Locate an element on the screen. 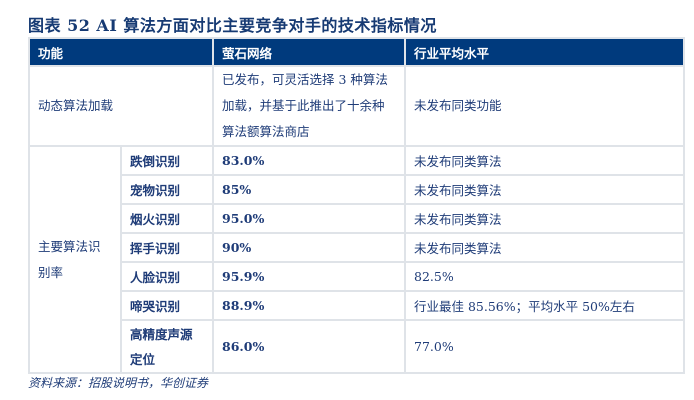 This screenshot has height=400, width=694. cell-industry: 未发布同类功能 is located at coordinates (544, 106).